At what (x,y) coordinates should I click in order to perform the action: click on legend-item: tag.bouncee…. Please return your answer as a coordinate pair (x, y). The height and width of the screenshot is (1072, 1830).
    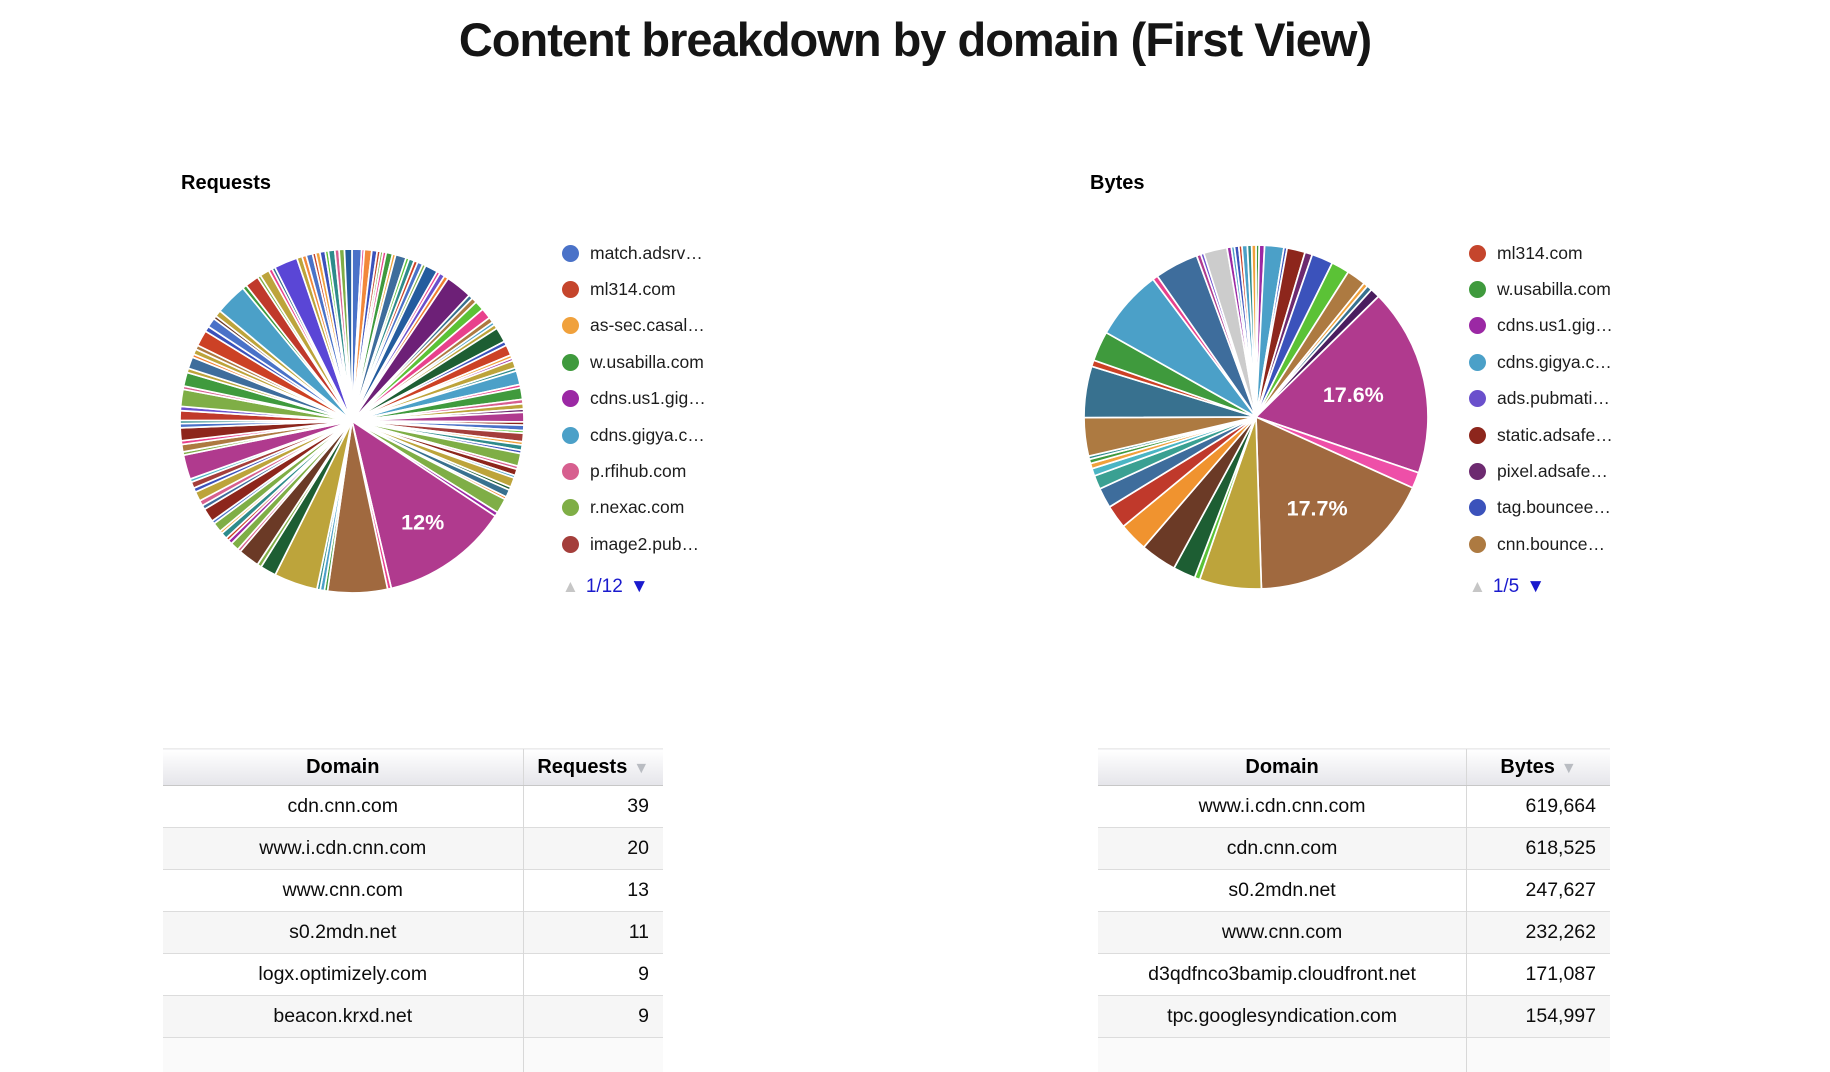
    Looking at the image, I should click on (1541, 508).